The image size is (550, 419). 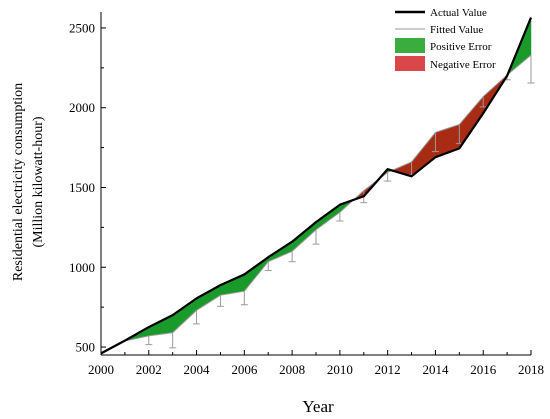 What do you see at coordinates (82, 27) in the screenshot?
I see `y-tick-label: 2500` at bounding box center [82, 27].